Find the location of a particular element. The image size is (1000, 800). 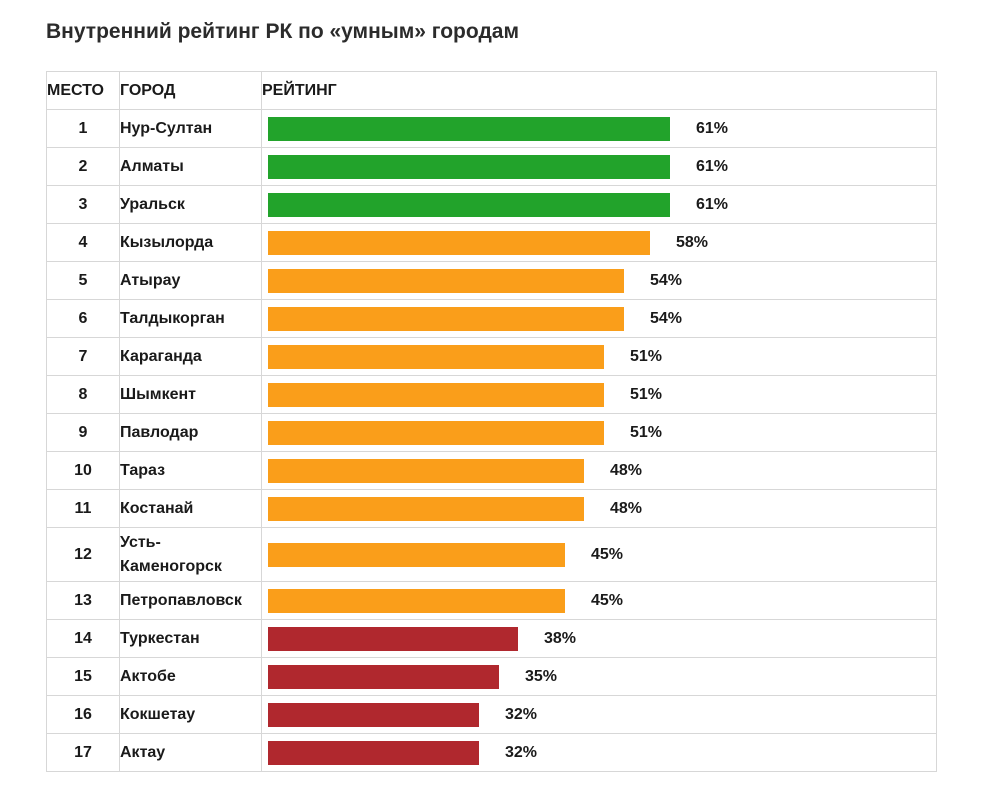

header-city: ГОРОД is located at coordinates (190, 90).